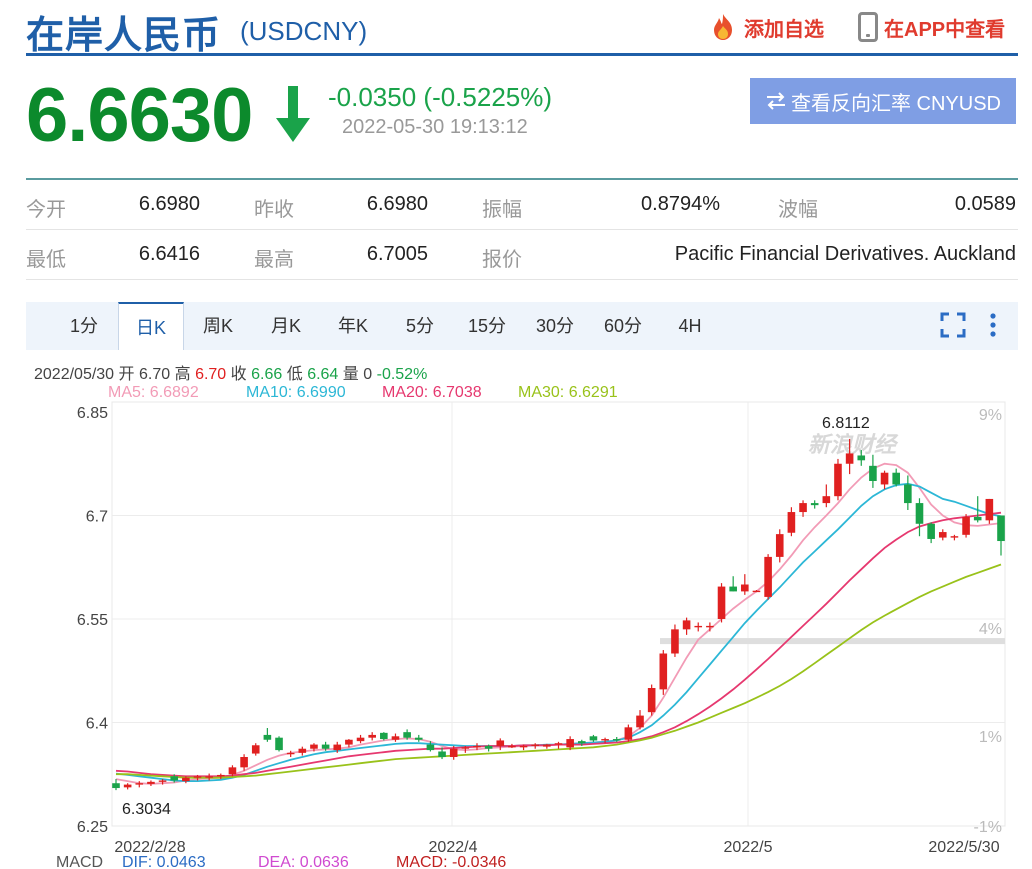 The width and height of the screenshot is (1032, 869). What do you see at coordinates (419, 326) in the screenshot?
I see `tab-5min: 5分` at bounding box center [419, 326].